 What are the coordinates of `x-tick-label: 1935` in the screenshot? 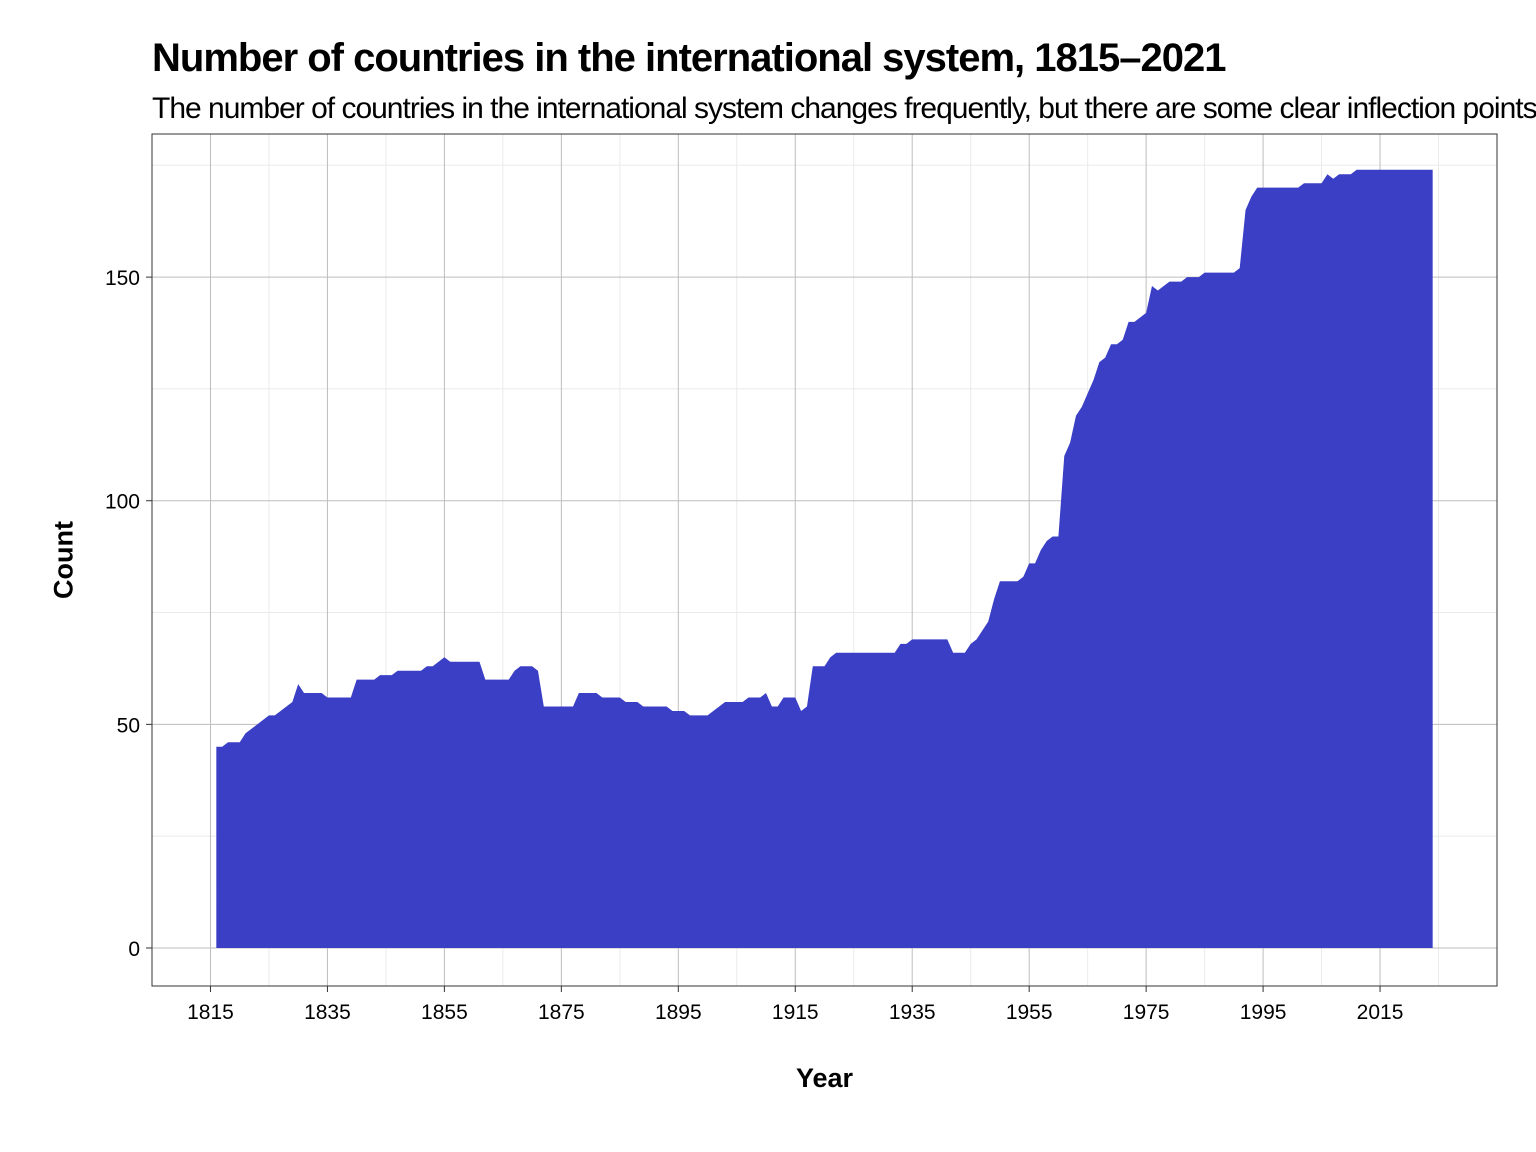 It's located at (912, 1012).